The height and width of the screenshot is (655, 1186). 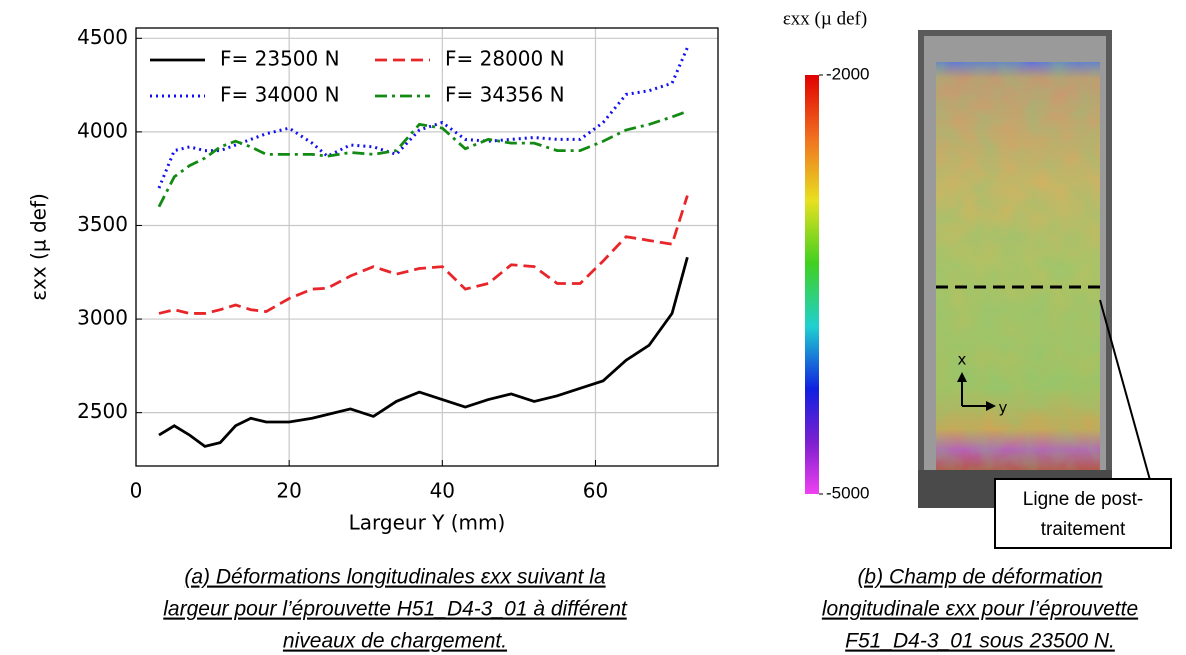 What do you see at coordinates (1125, 390) in the screenshot?
I see `annotation-pointer` at bounding box center [1125, 390].